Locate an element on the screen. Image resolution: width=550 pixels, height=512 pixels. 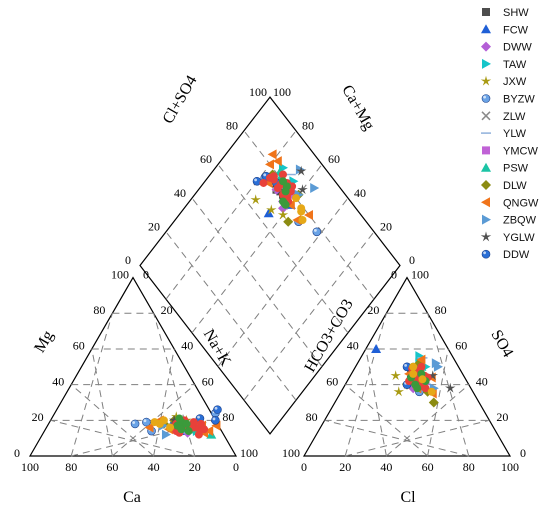
anion-left-label: HCO3+CO3 is located at coordinates (328, 335).